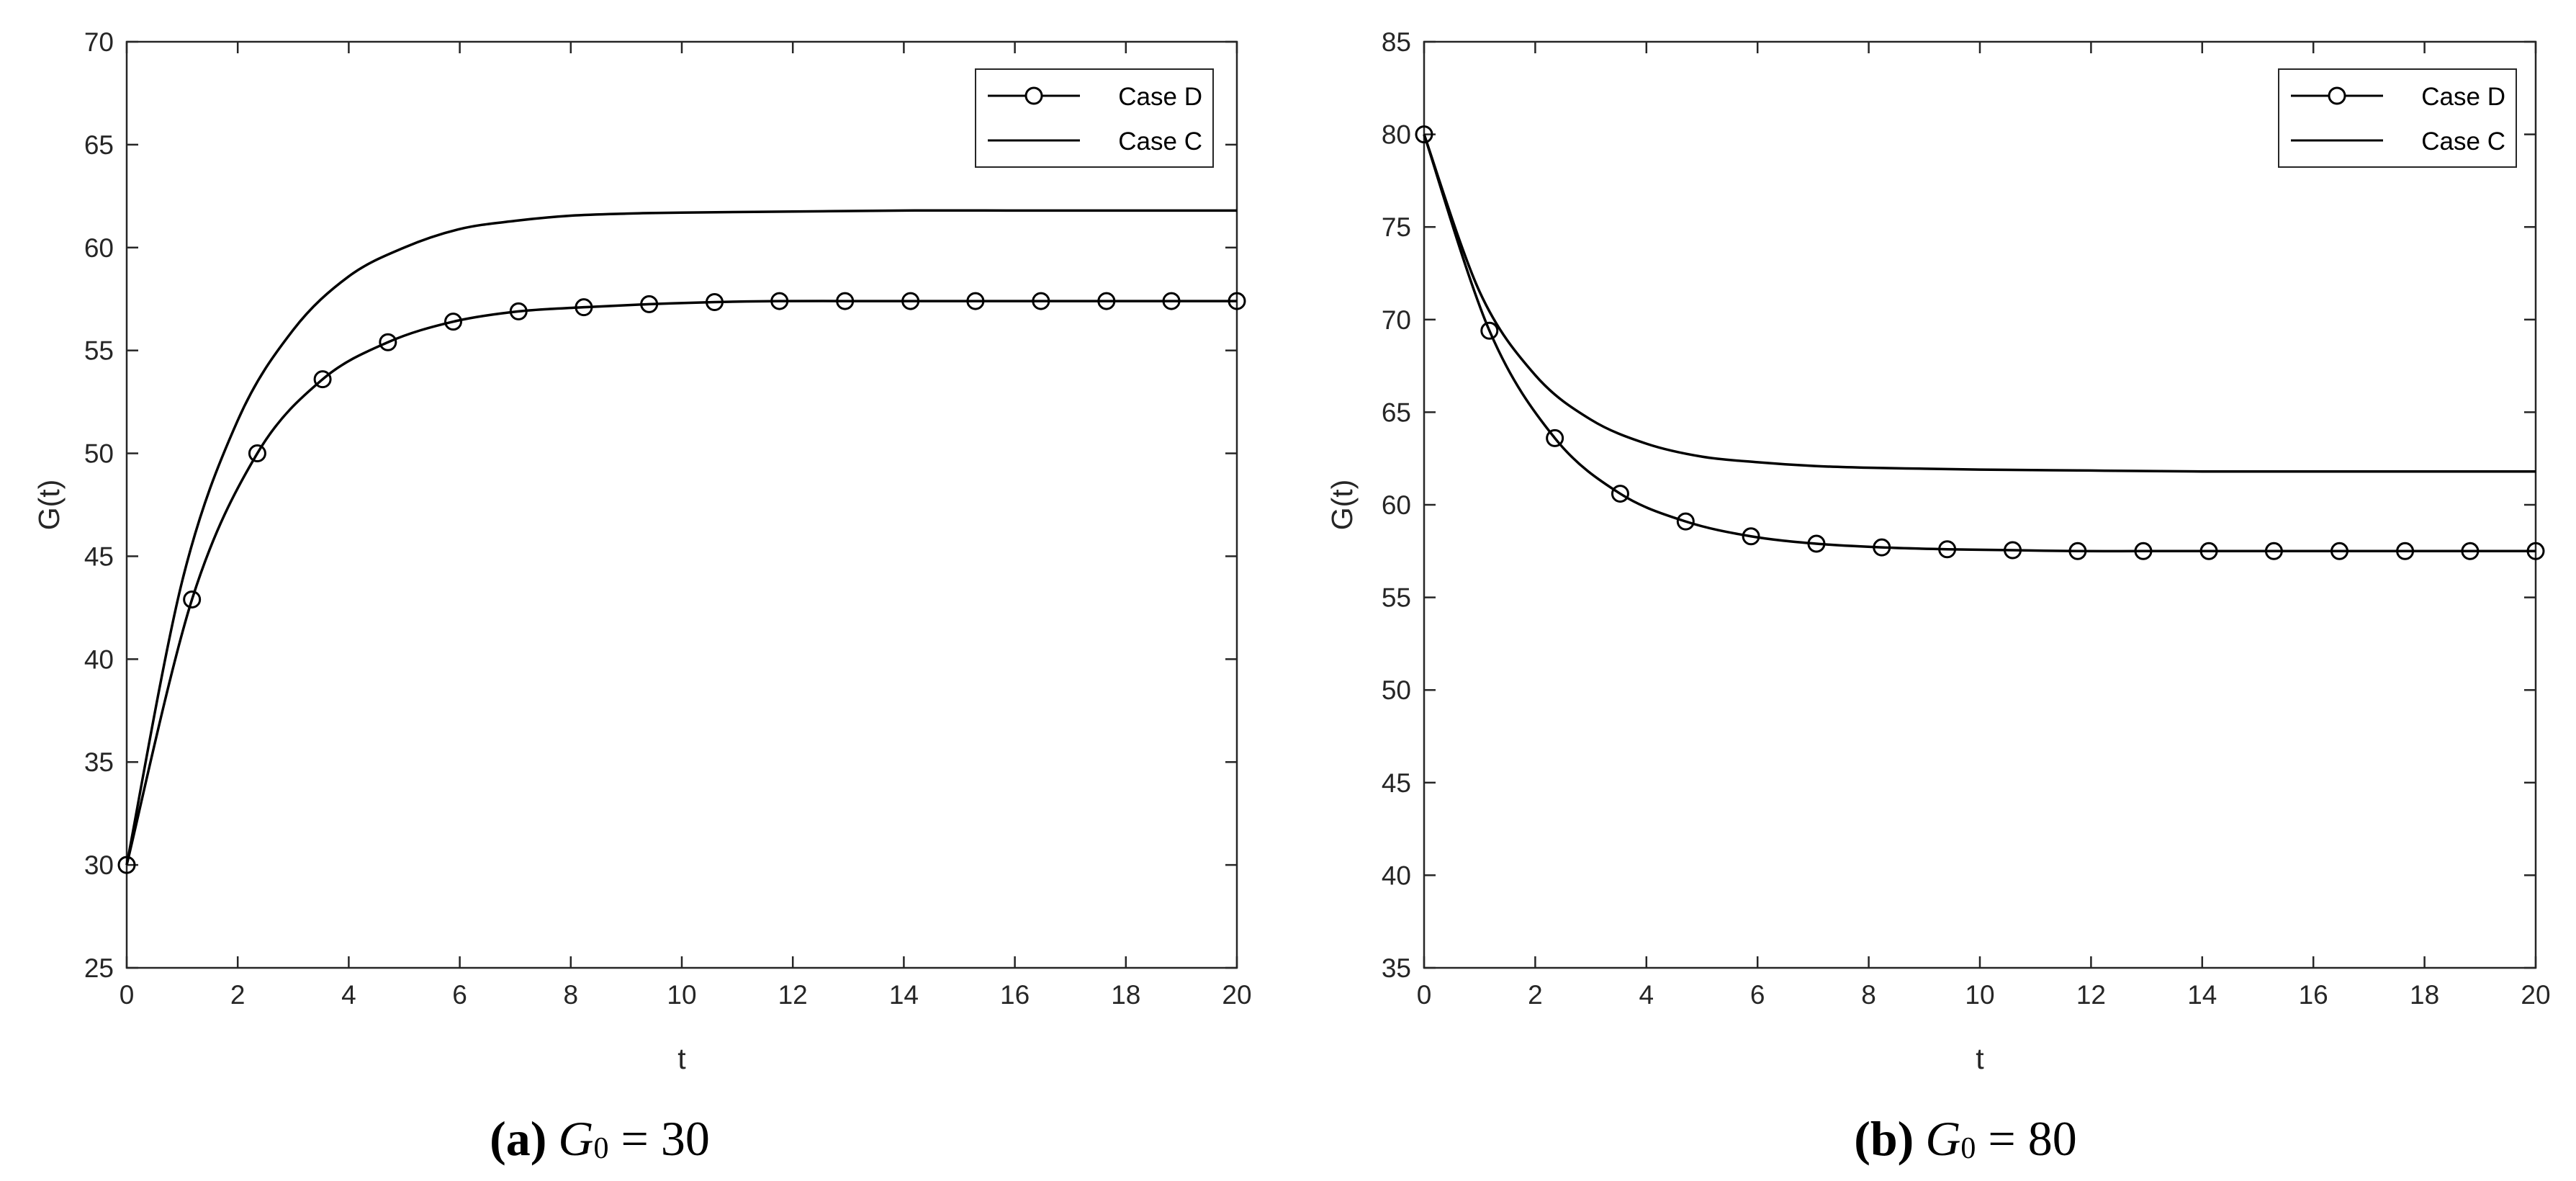  What do you see at coordinates (348, 995) in the screenshot?
I see `x-tick-label: 4` at bounding box center [348, 995].